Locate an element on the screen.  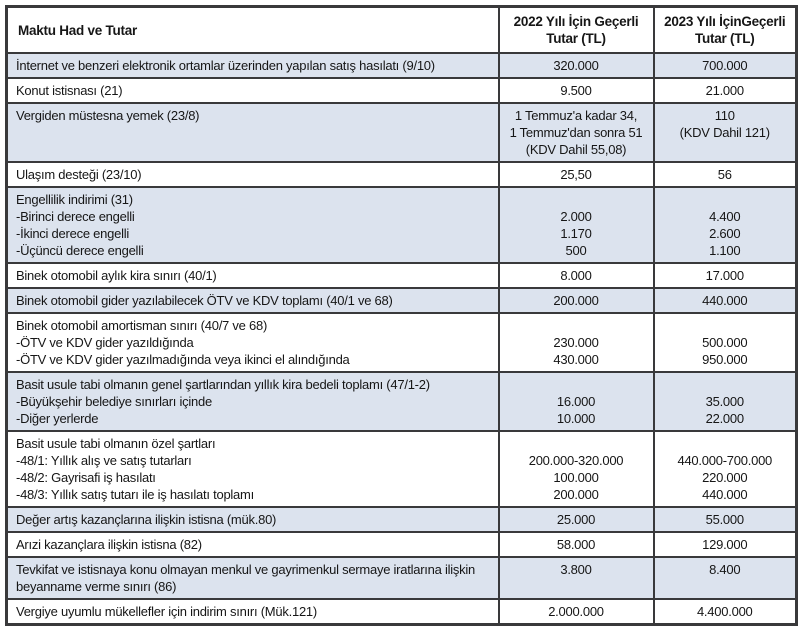
value-2023: 21.000 is located at coordinates (725, 90).